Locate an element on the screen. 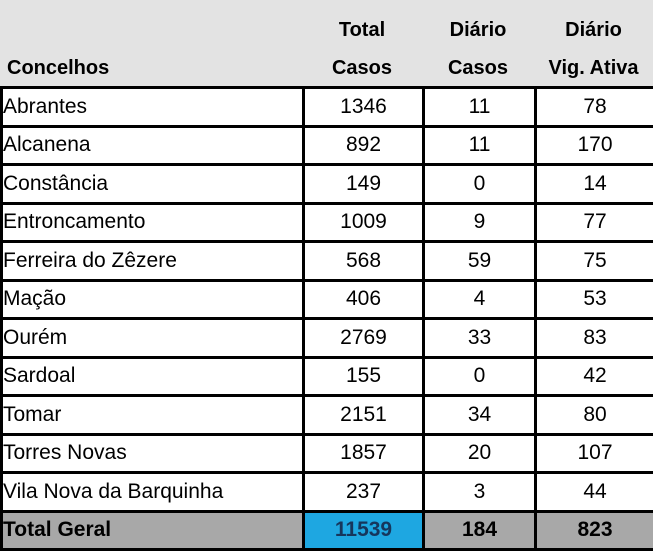  concelho-name: Vila Nova da Barquinha is located at coordinates (152, 492).